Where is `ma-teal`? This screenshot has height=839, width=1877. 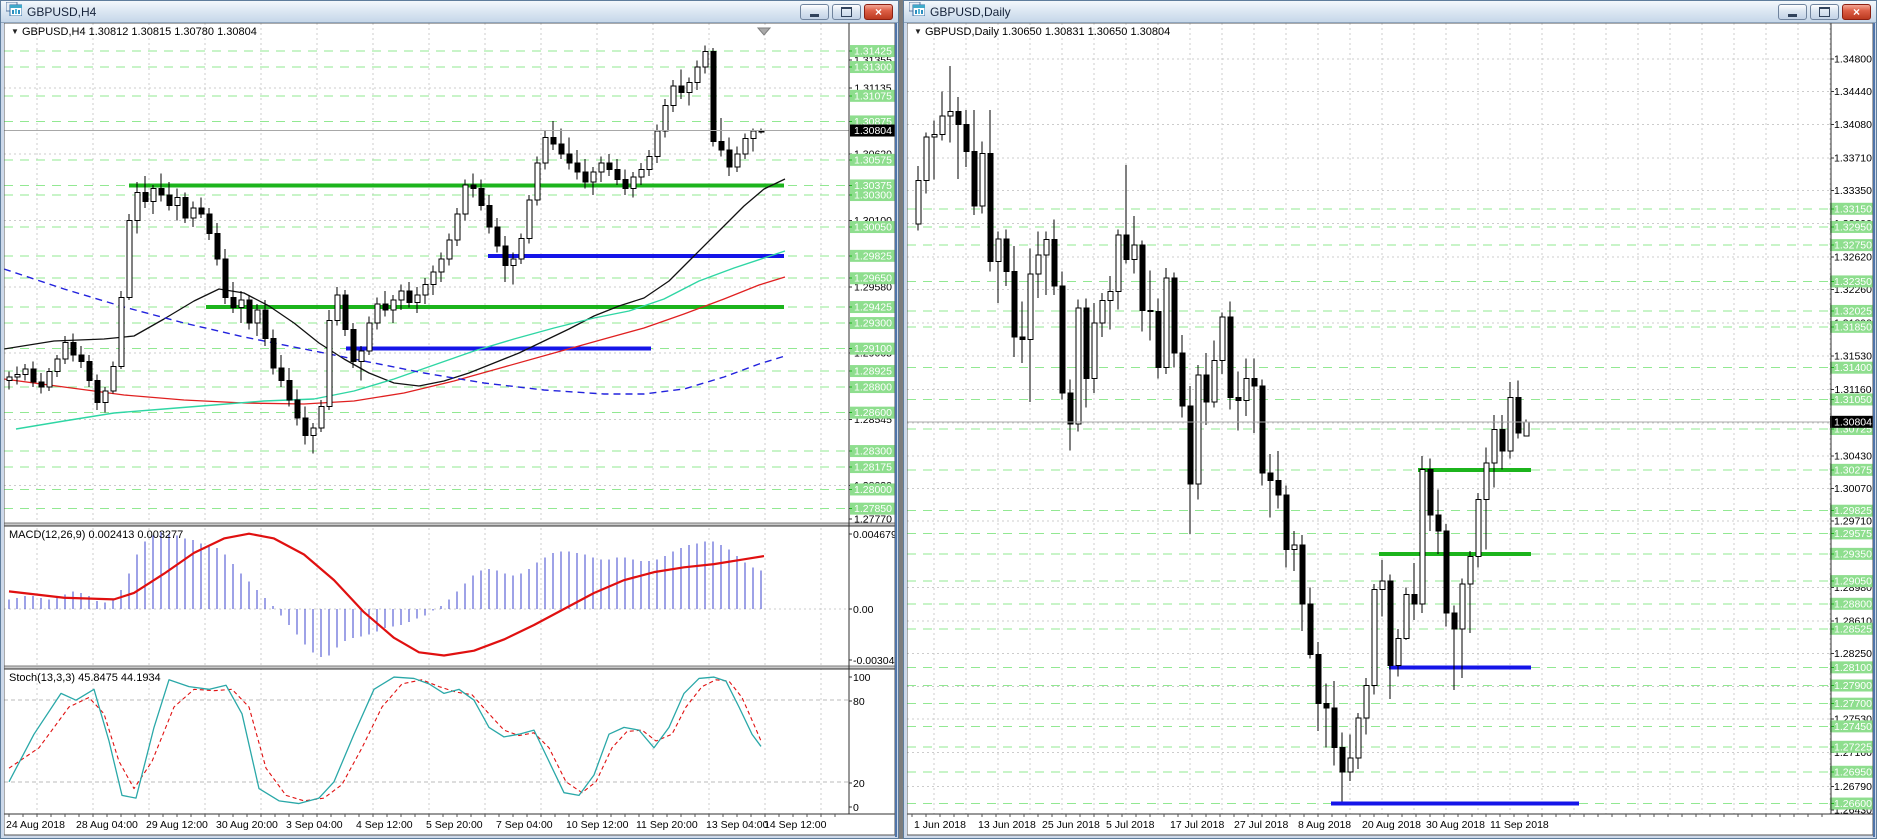
ma-teal is located at coordinates (400, 340).